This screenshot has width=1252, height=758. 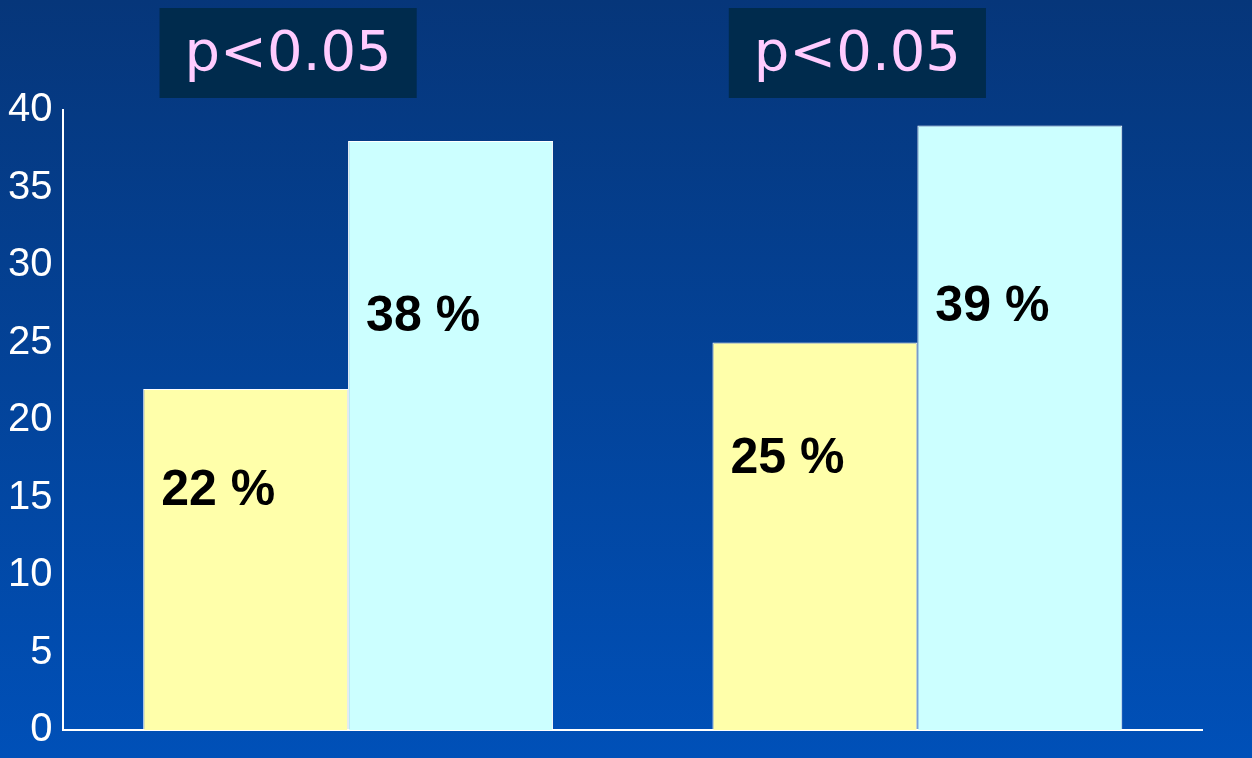 I want to click on data-label: 25 %, so click(x=787, y=455).